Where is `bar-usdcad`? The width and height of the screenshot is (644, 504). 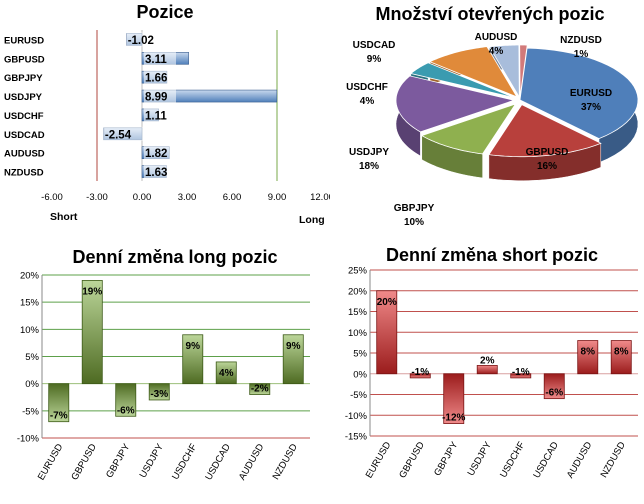 bar-usdcad is located at coordinates (226, 373).